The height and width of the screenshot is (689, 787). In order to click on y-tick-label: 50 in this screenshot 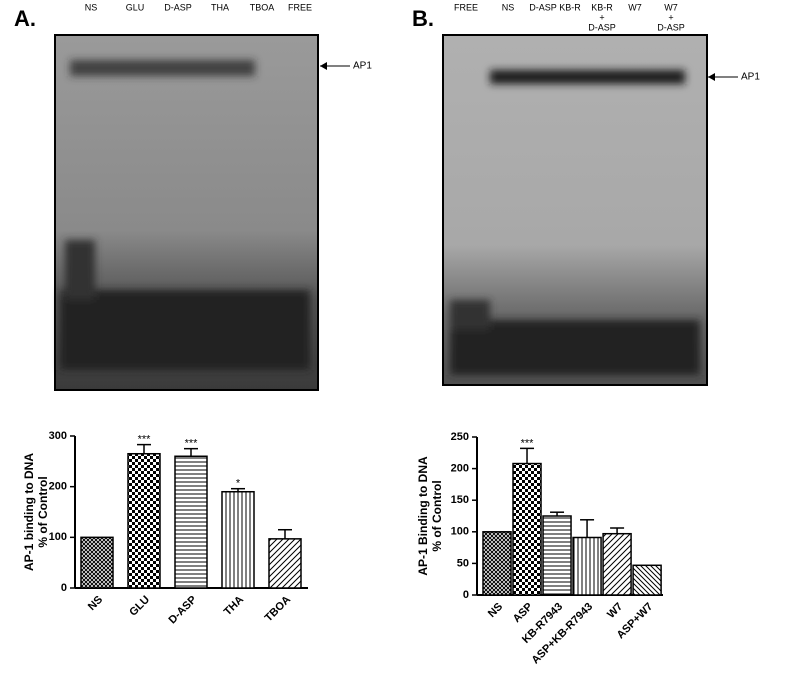, I will do `click(463, 563)`.